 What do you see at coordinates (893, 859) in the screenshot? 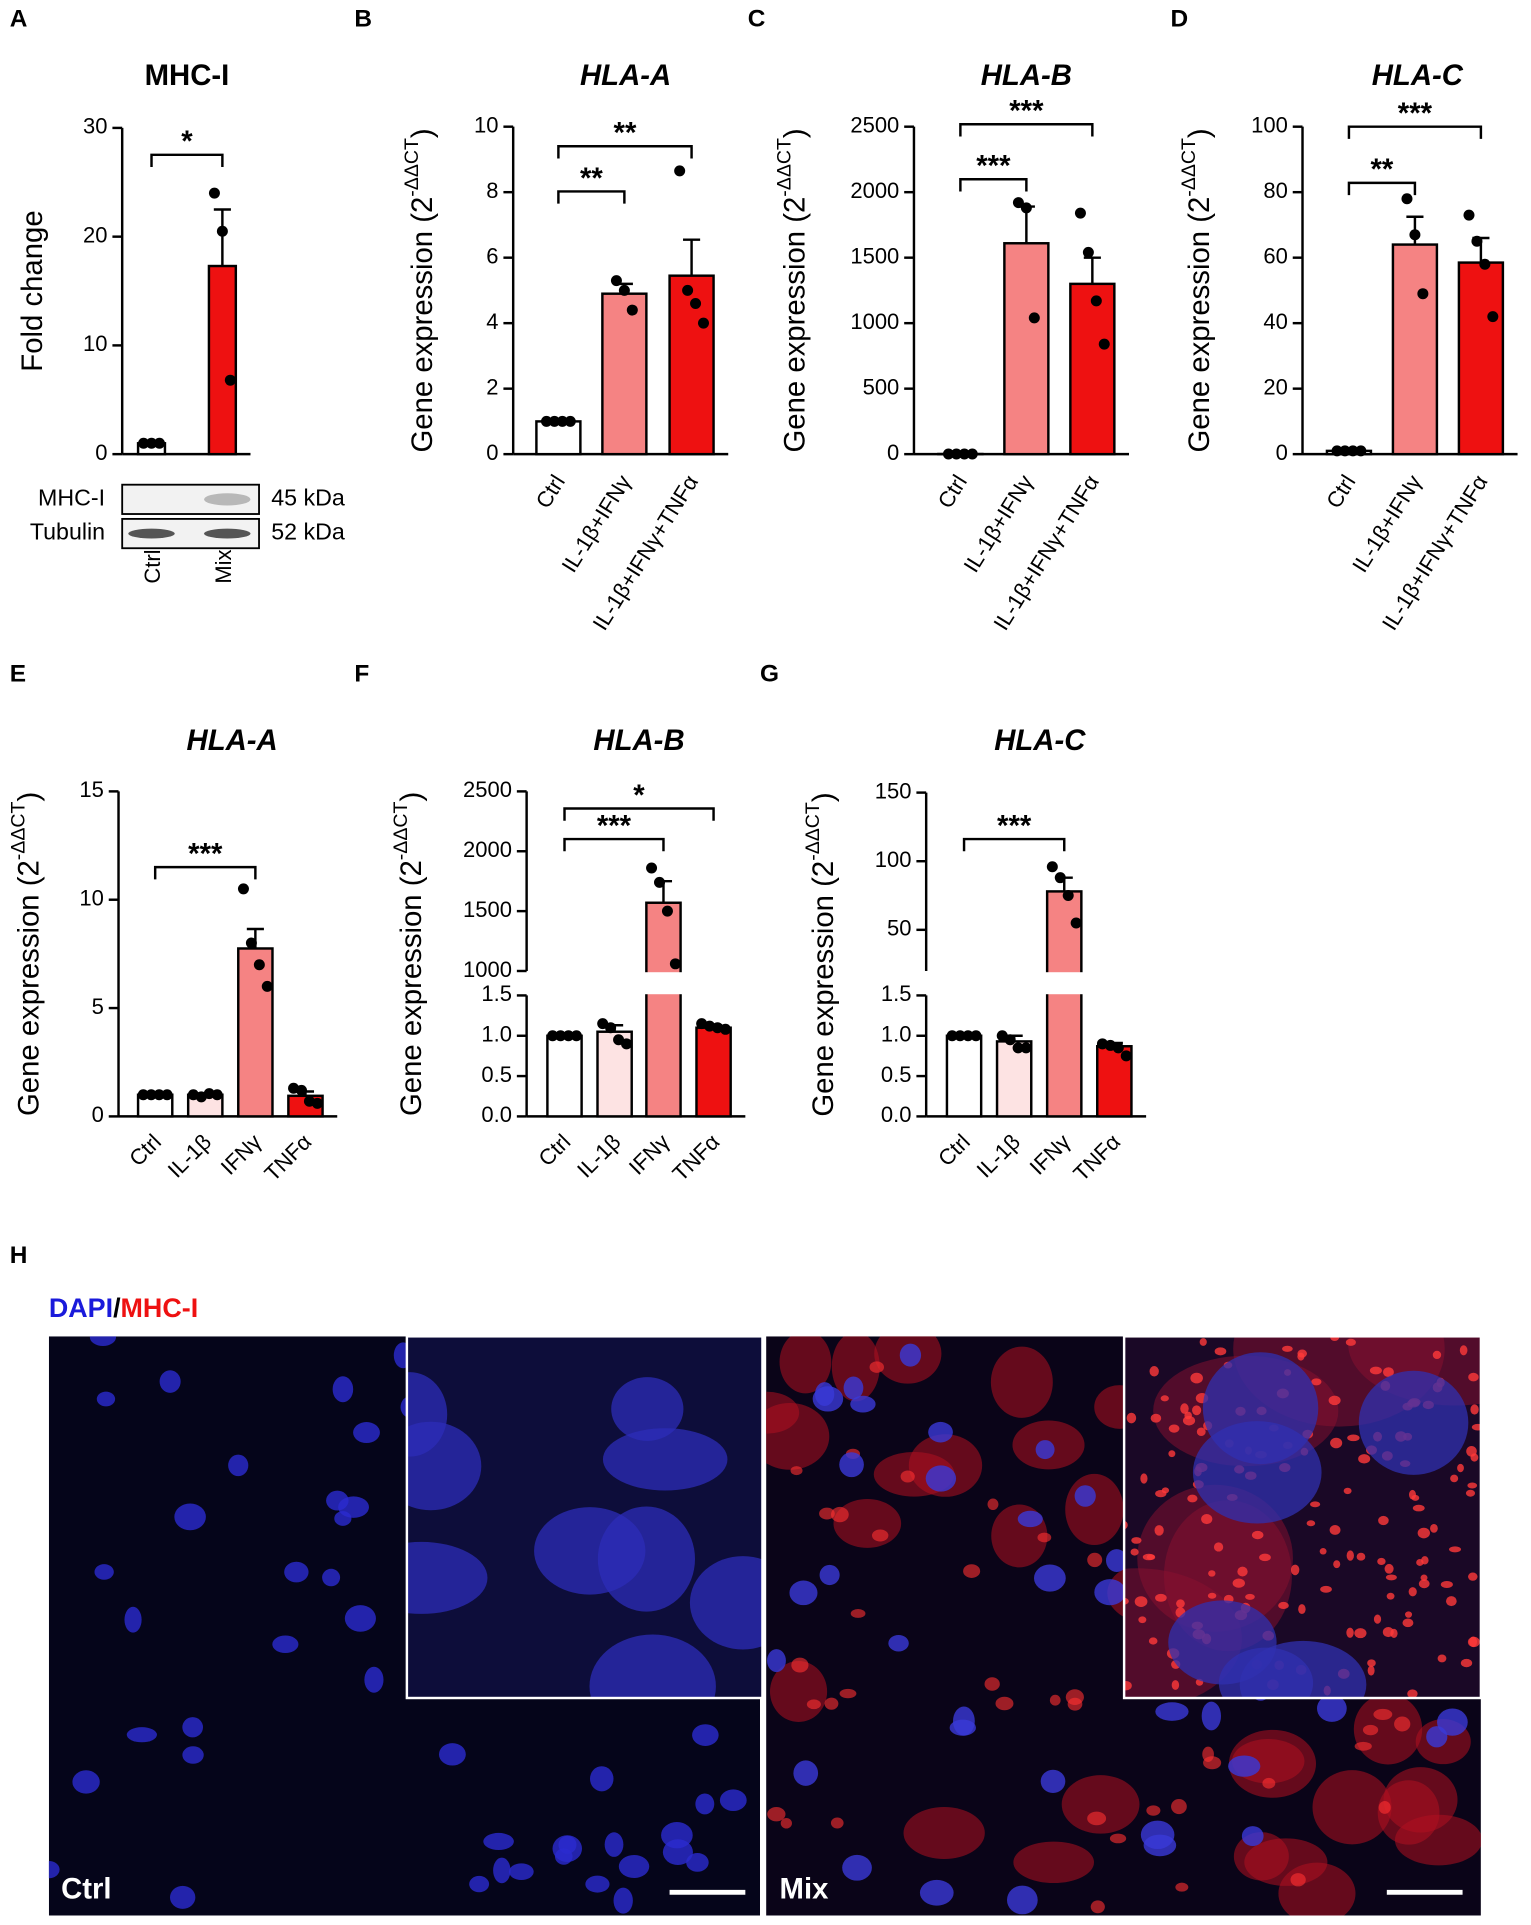
I see `y-tick-label: 100` at bounding box center [893, 859].